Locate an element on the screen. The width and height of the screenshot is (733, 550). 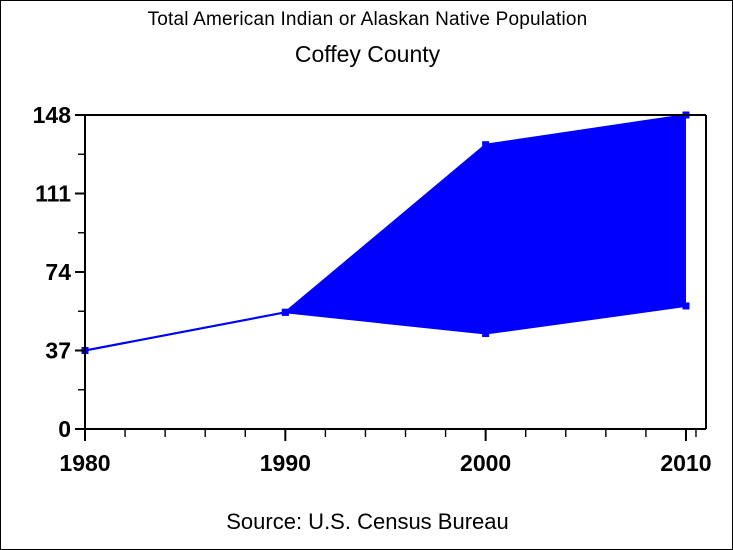
x-axis-tick-labels: 1980 1990 2000 2010 is located at coordinates (385, 463).